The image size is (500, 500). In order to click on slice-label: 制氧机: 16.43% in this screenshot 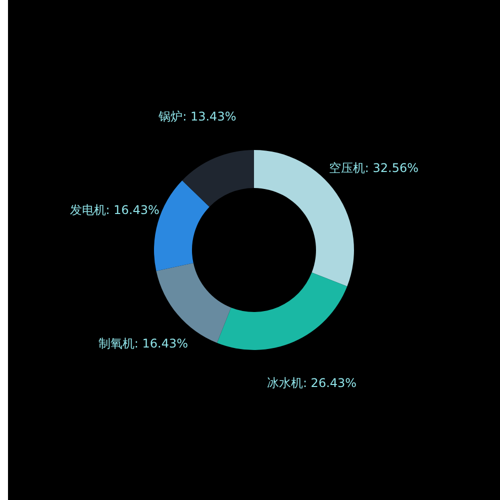, I will do `click(143, 343)`.